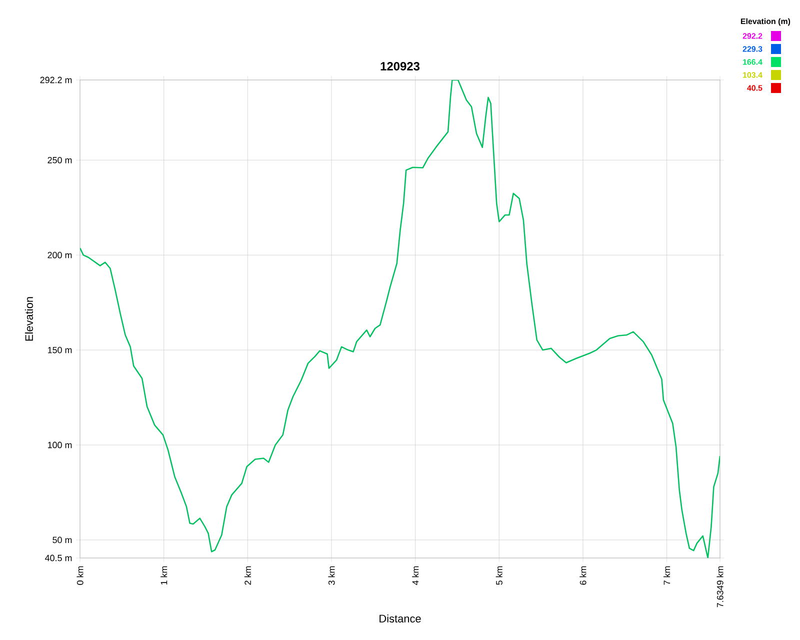  What do you see at coordinates (60, 350) in the screenshot?
I see `y-tick-label: 150 m` at bounding box center [60, 350].